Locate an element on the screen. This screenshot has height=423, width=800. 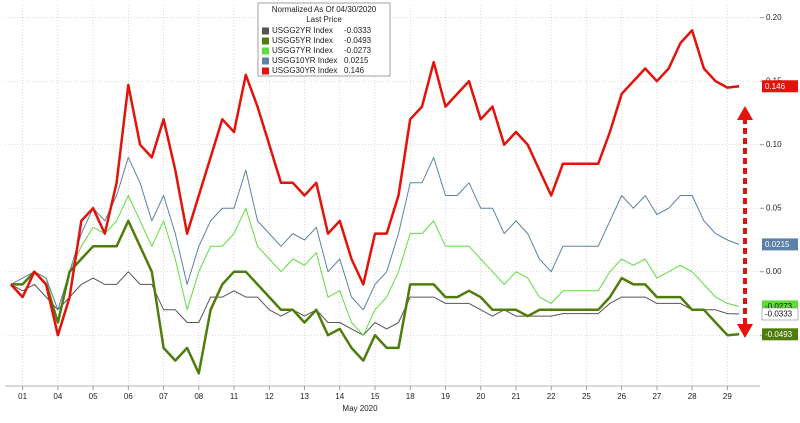
x-tick-label: 26 is located at coordinates (621, 396).